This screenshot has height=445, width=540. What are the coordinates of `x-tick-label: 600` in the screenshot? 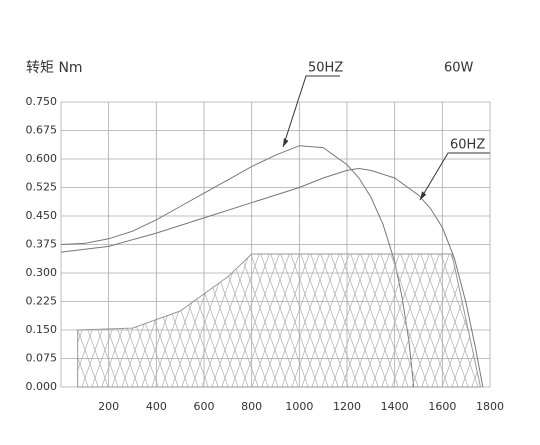 It's located at (204, 406).